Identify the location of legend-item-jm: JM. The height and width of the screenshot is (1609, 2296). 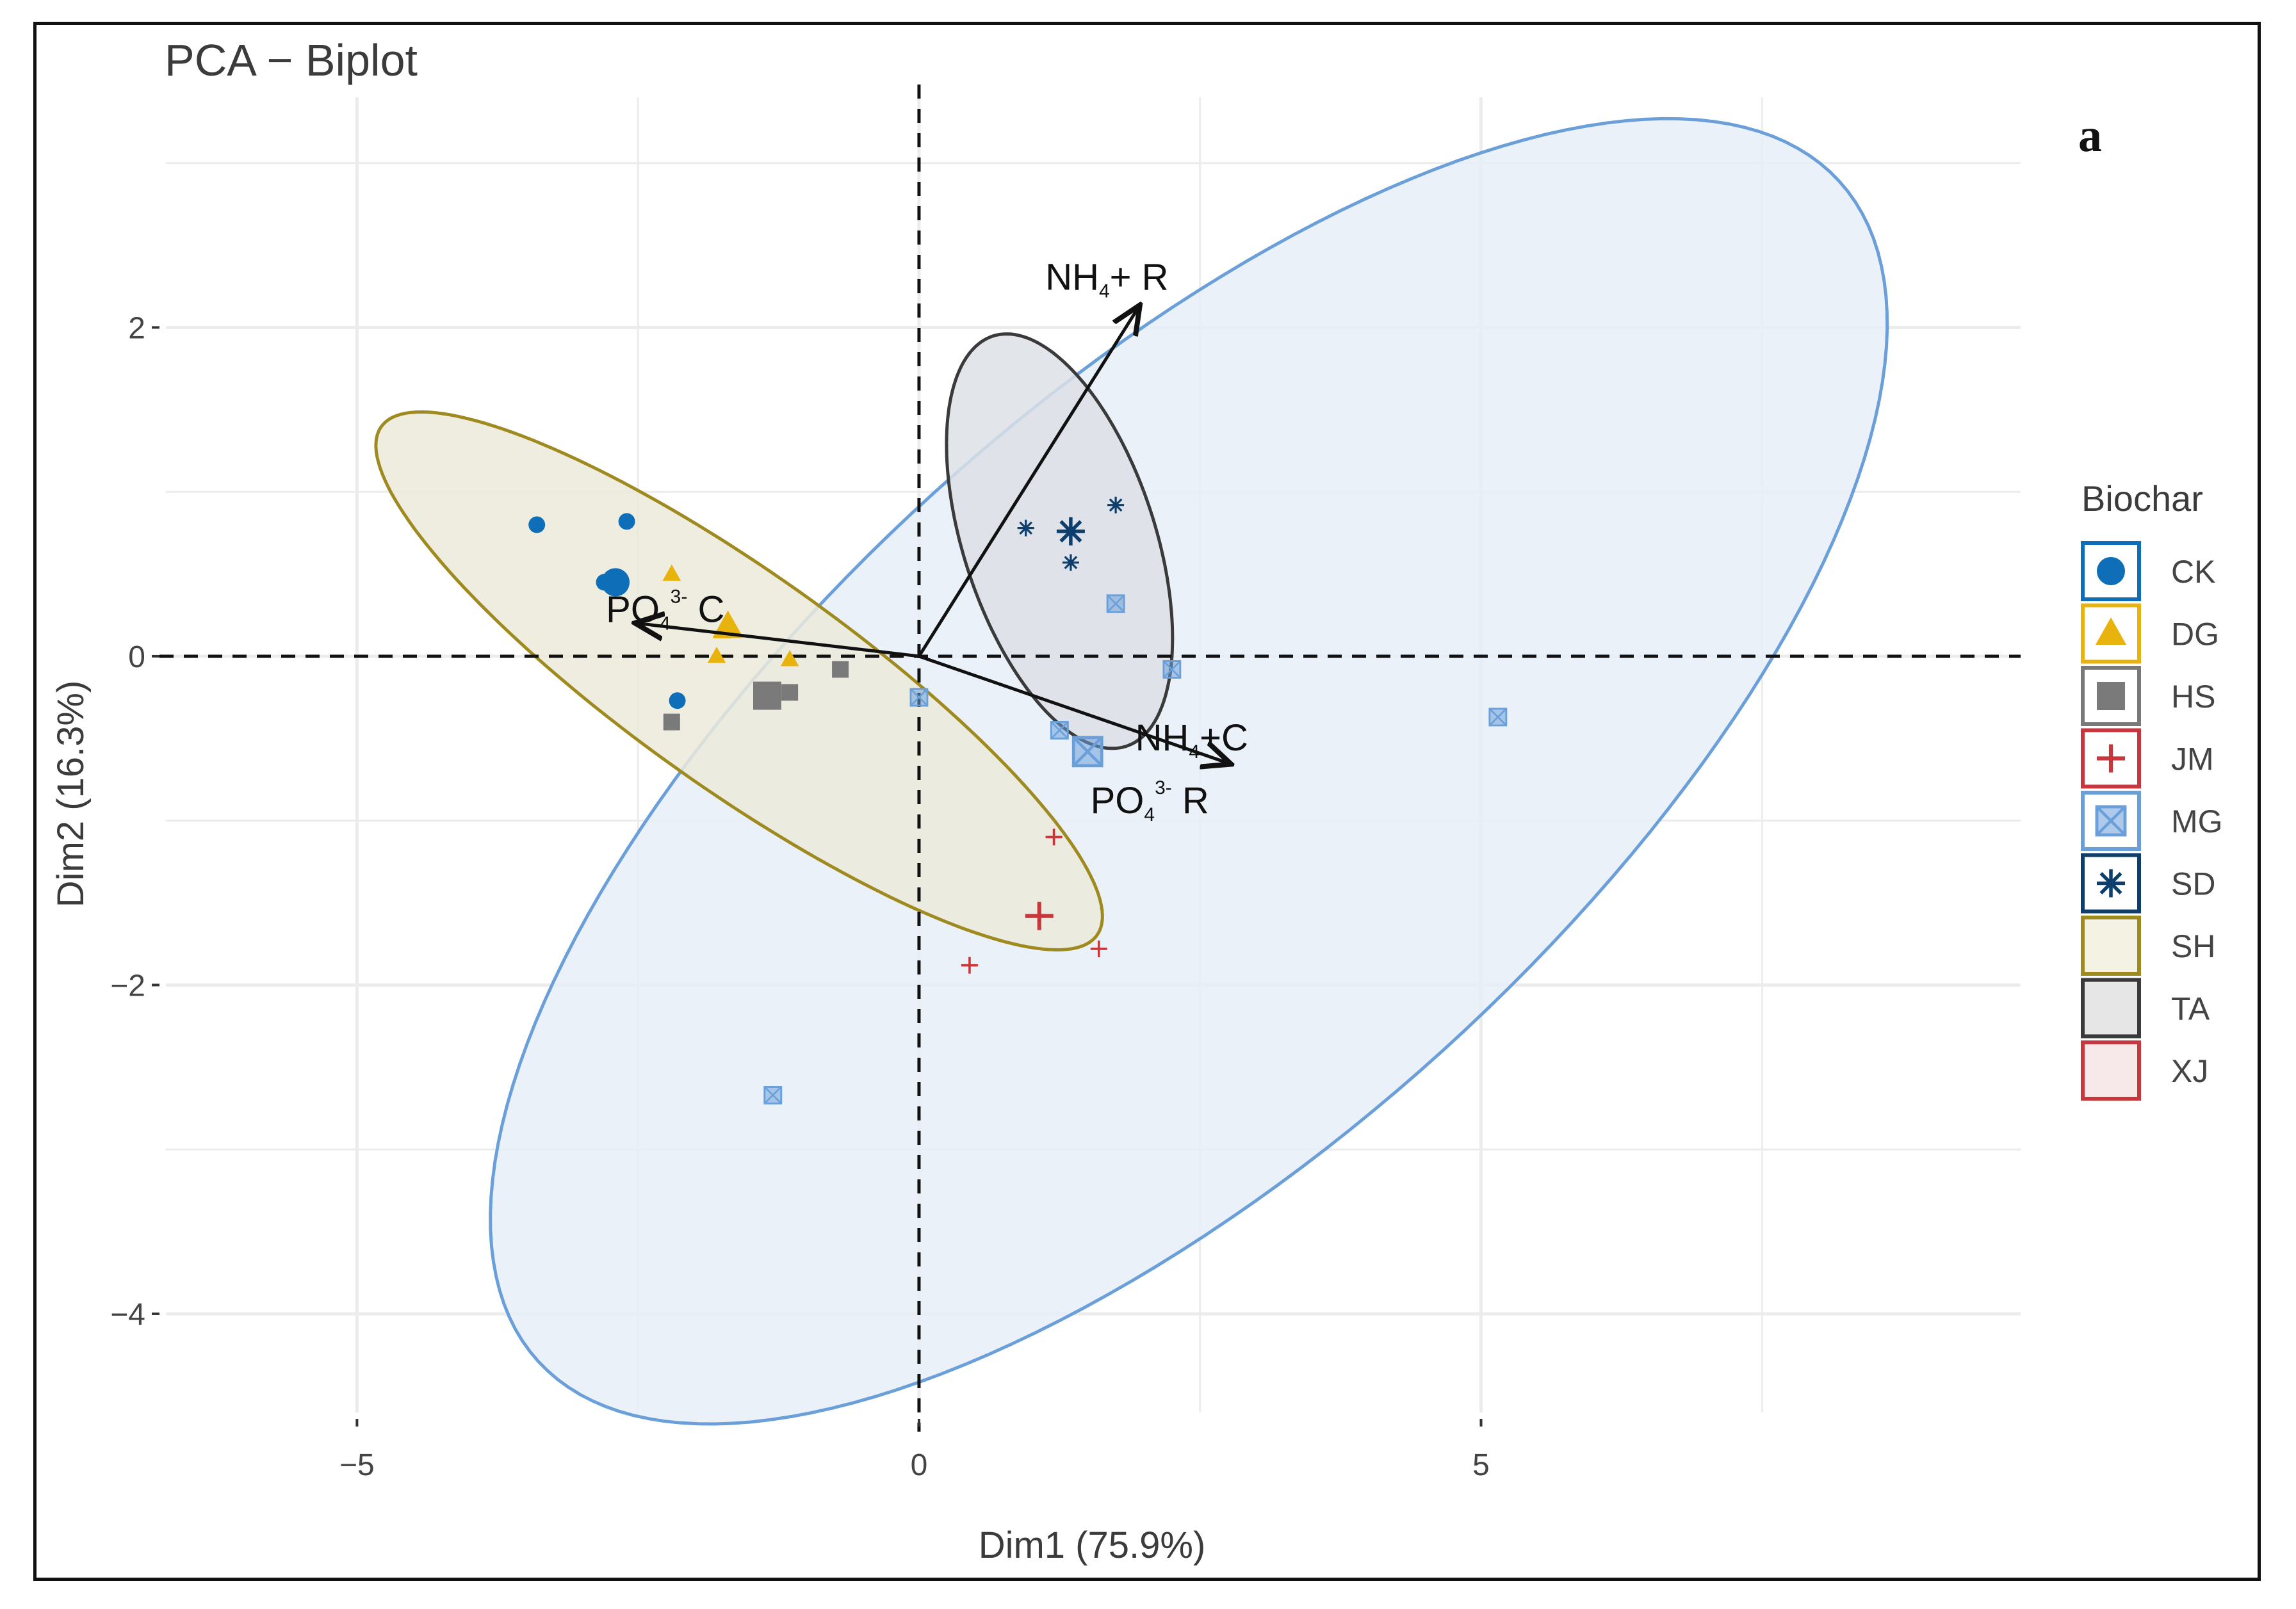
(2147, 759).